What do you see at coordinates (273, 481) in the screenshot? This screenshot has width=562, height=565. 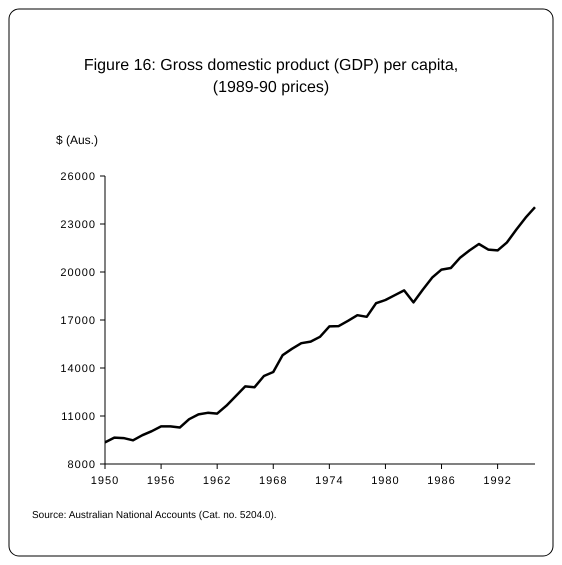 I see `x-tick-label: 1968` at bounding box center [273, 481].